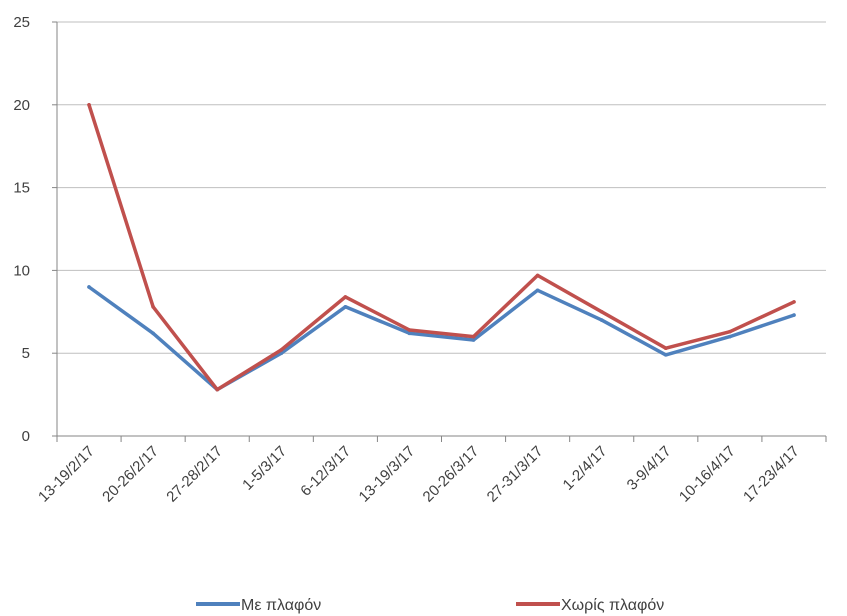 Image resolution: width=847 pixels, height=616 pixels. Describe the element at coordinates (26, 436) in the screenshot. I see `y-tick-label: 0` at that location.